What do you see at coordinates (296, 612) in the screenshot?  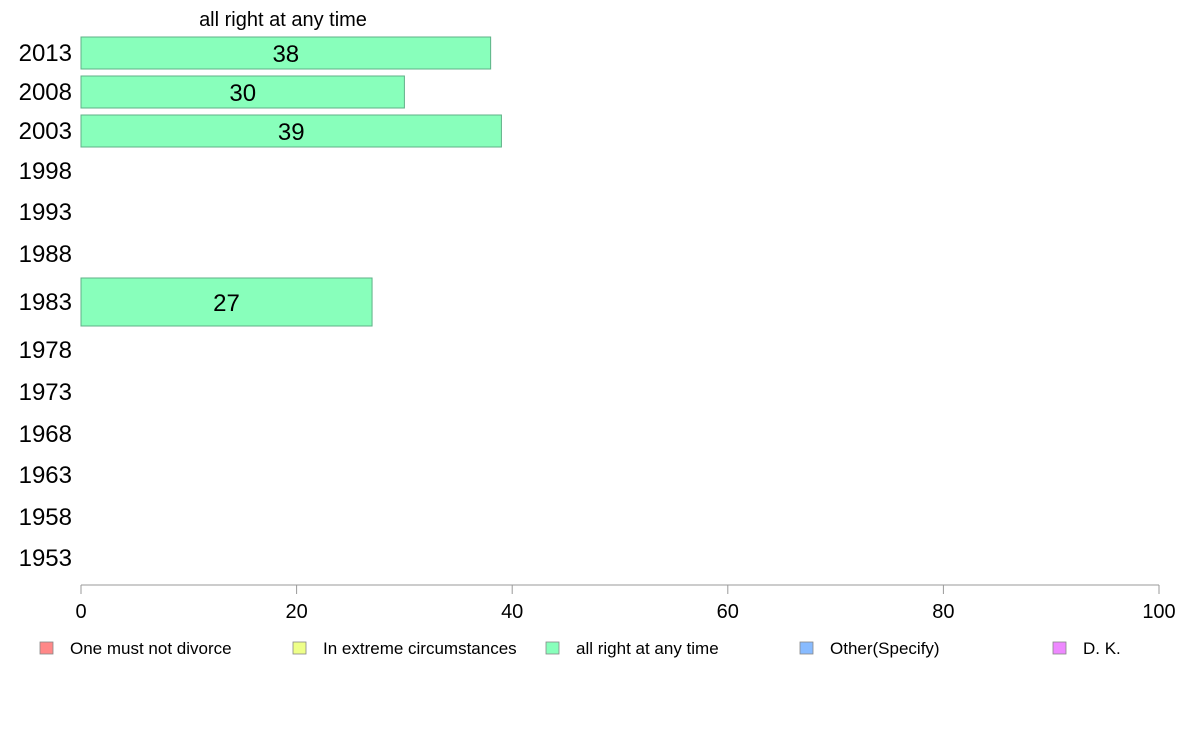 I see `x-tick-label-20: 20` at bounding box center [296, 612].